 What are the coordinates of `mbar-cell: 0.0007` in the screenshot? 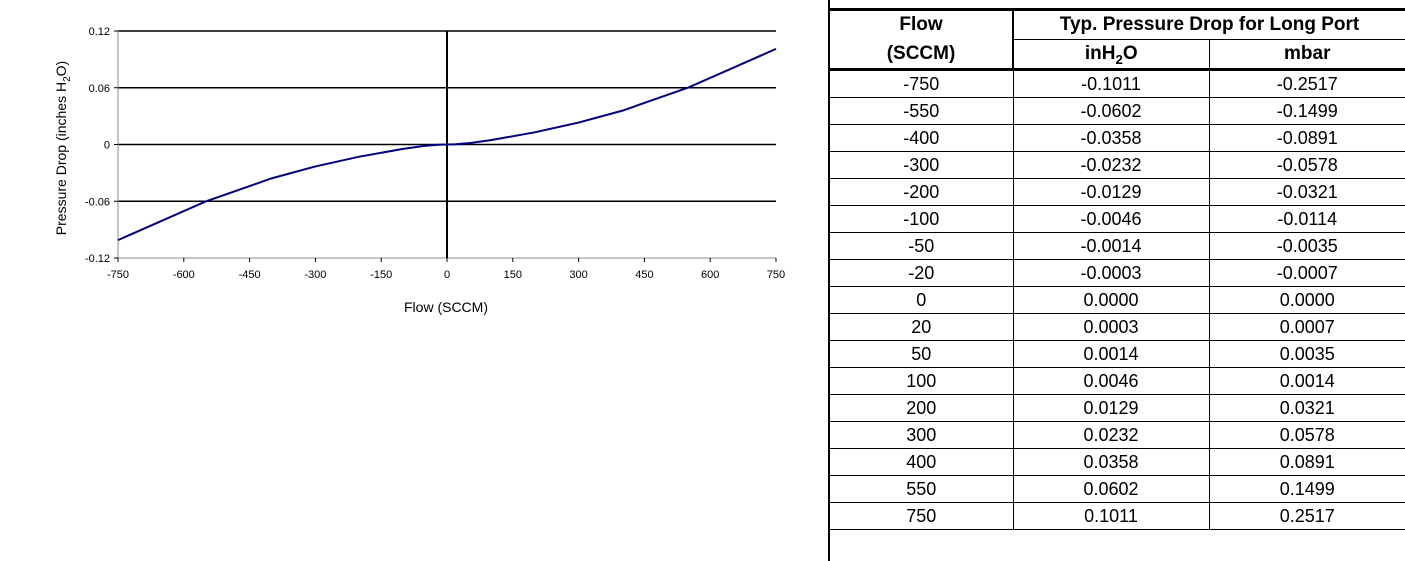 It's located at (1306, 327).